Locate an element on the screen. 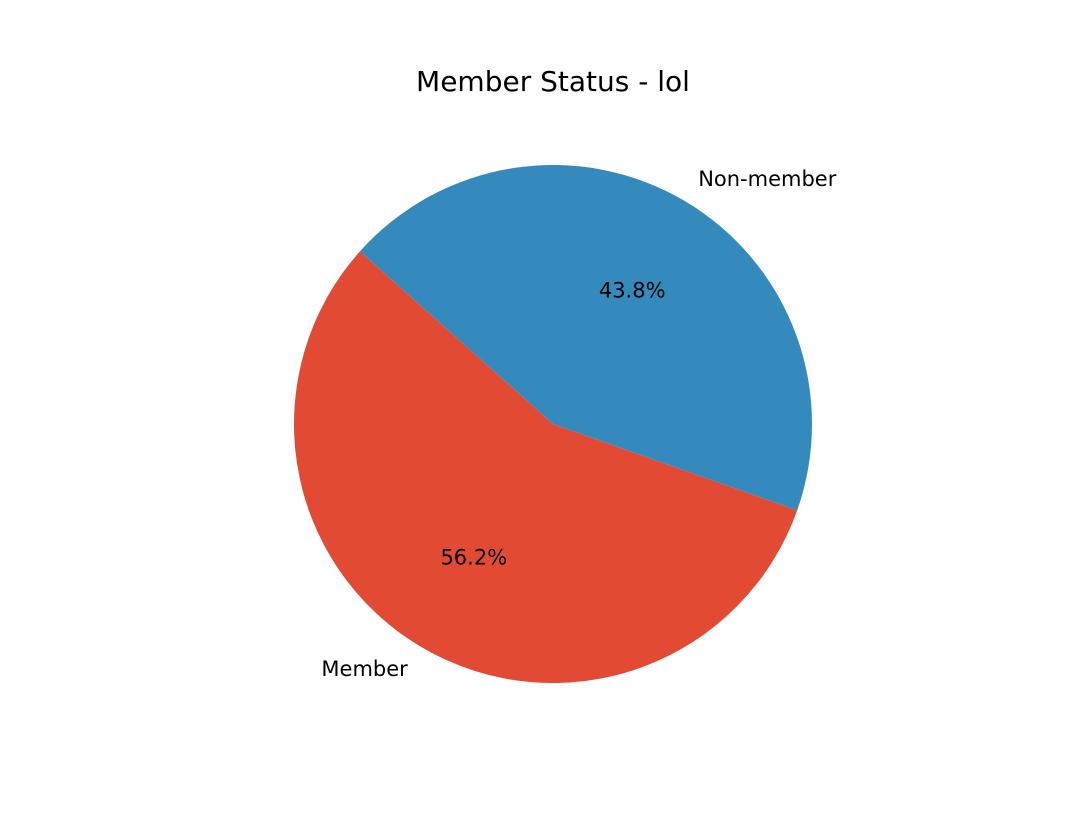 Image resolution: width=1080 pixels, height=840 pixels. slice-label-non-member: Non-member is located at coordinates (767, 179).